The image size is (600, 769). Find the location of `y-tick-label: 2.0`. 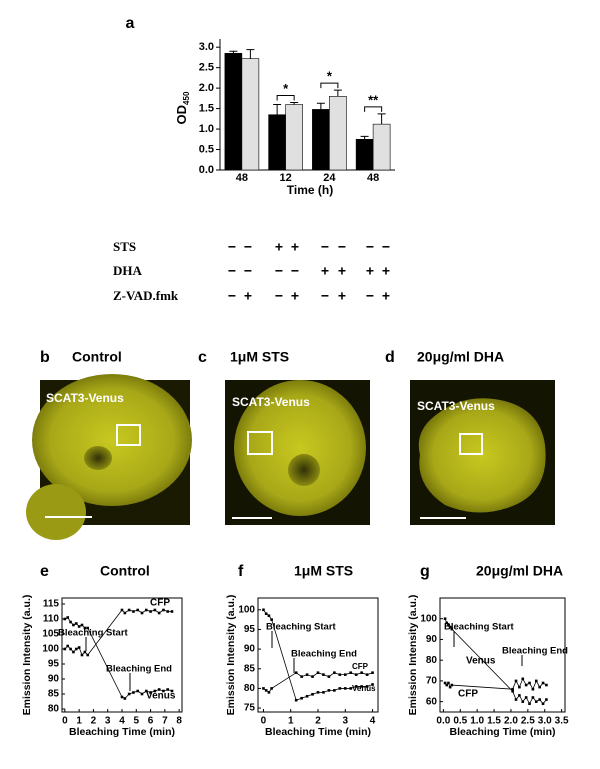

y-tick-label: 2.0 is located at coordinates (206, 88).